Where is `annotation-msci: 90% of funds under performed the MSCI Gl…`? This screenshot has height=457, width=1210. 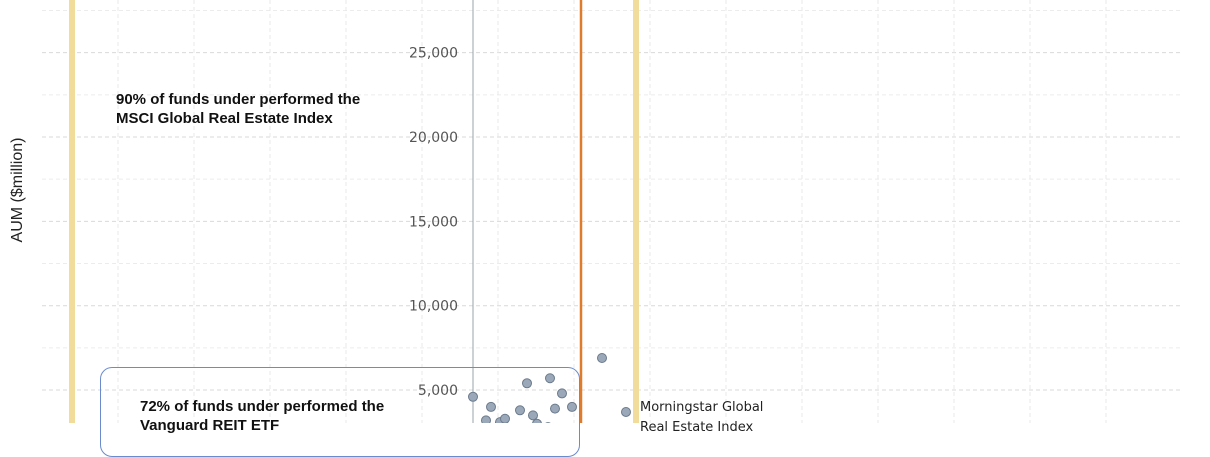
annotation-msci: 90% of funds under performed the MSCI Gl… is located at coordinates (256, 109).